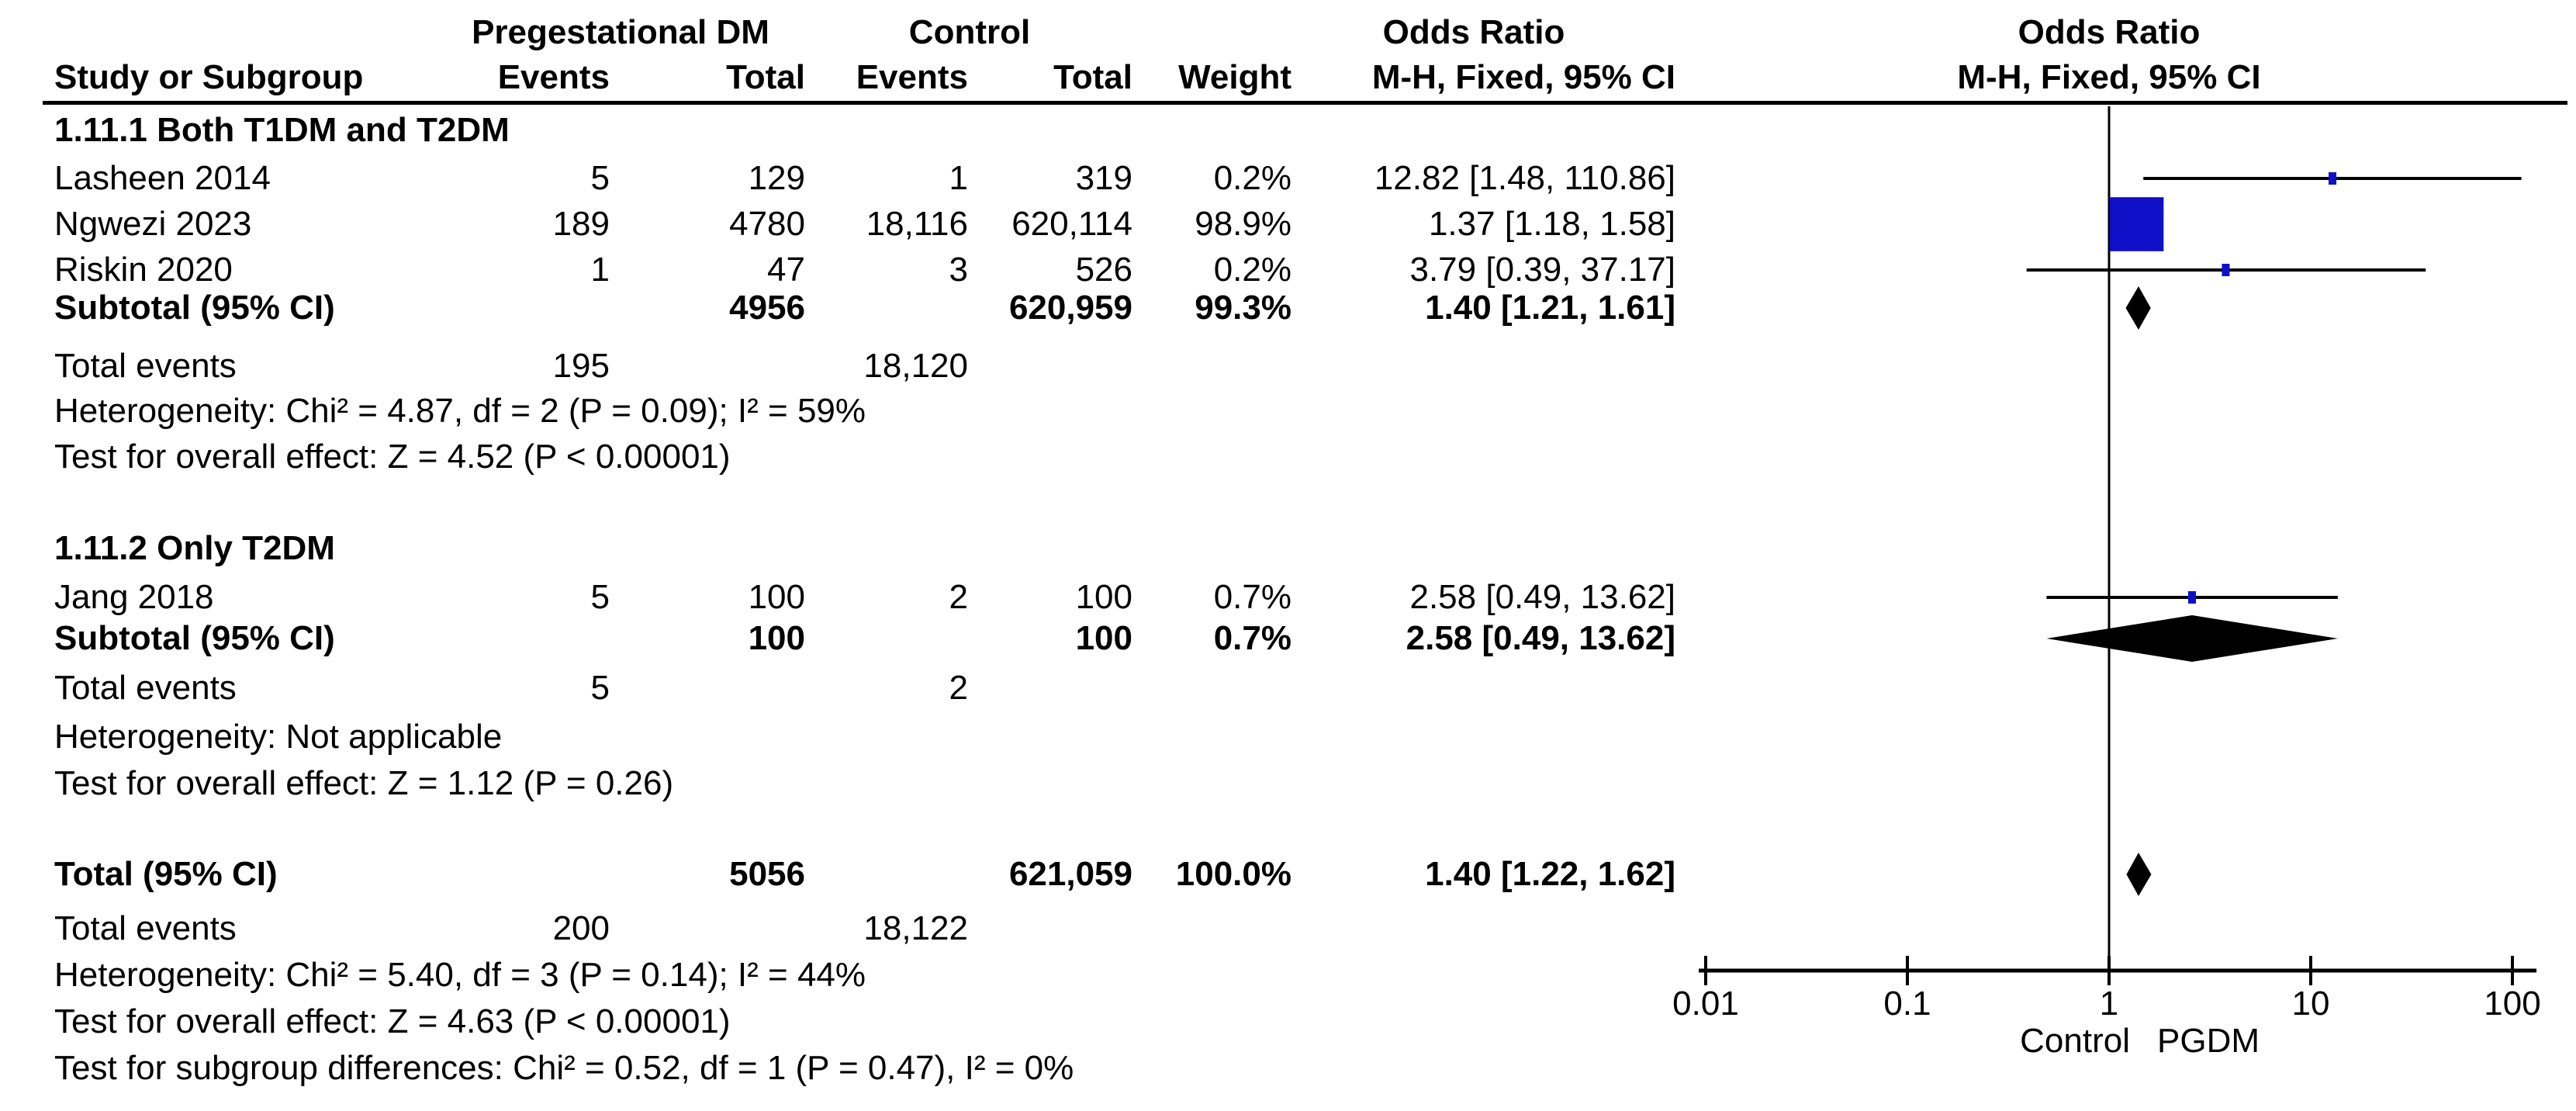 Image resolution: width=2576 pixels, height=1111 pixels. What do you see at coordinates (1243, 224) in the screenshot?
I see `weight: 98.9%` at bounding box center [1243, 224].